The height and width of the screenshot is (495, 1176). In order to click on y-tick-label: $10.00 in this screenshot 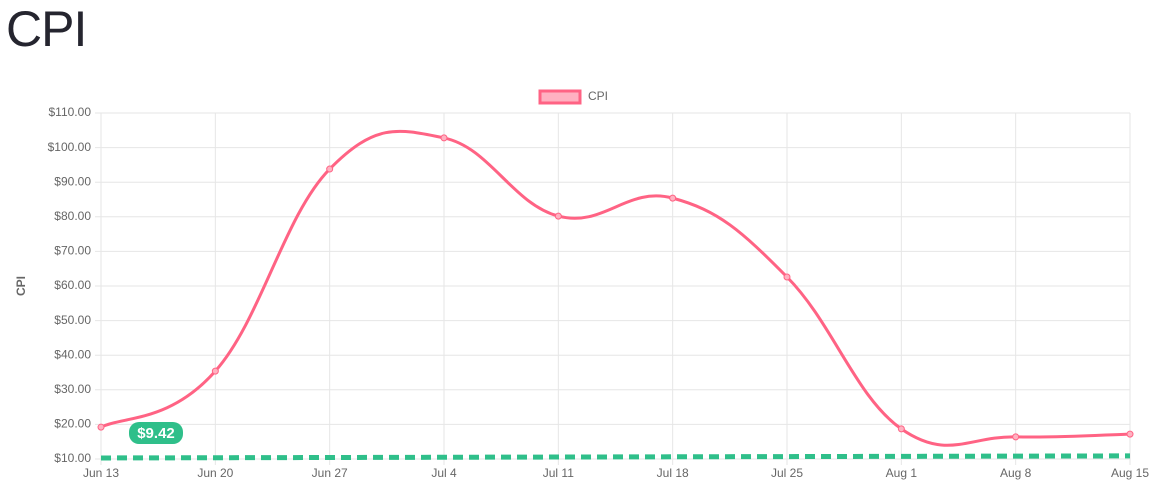, I will do `click(72, 458)`.